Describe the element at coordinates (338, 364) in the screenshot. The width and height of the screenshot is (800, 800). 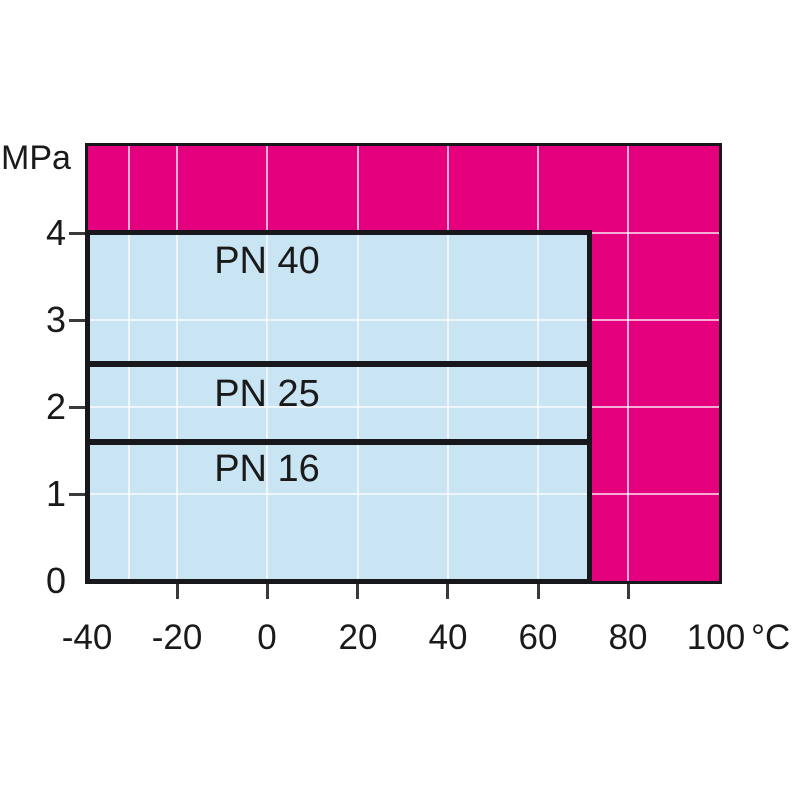
I see `divider-2point5-mpa` at that location.